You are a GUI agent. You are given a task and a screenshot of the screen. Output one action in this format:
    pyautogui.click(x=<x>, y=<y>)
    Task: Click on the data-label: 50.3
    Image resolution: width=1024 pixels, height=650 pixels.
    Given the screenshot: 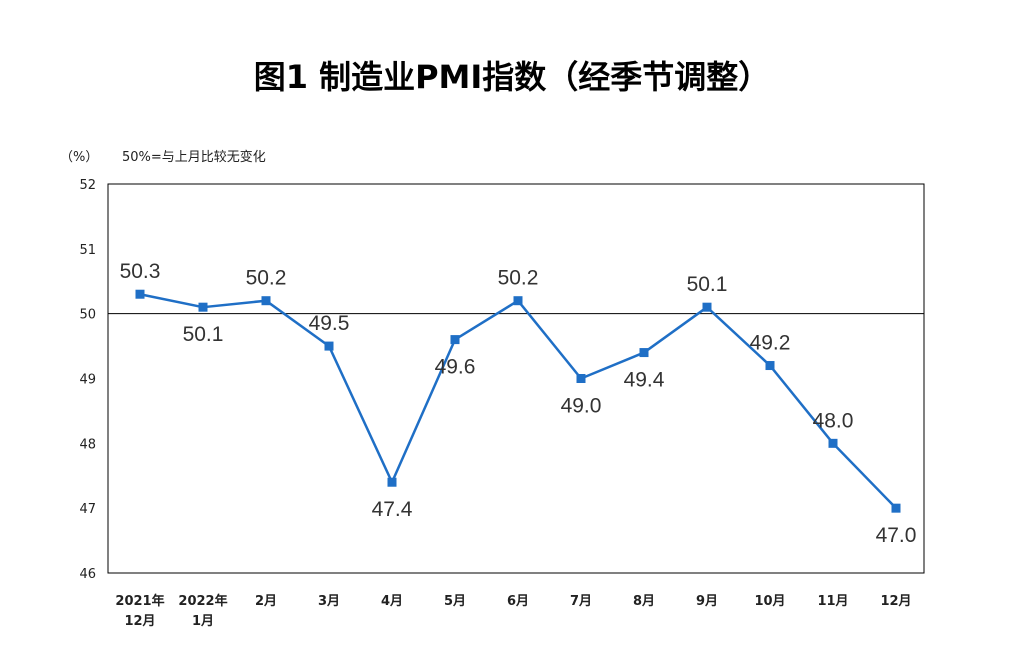 What is the action you would take?
    pyautogui.click(x=140, y=271)
    